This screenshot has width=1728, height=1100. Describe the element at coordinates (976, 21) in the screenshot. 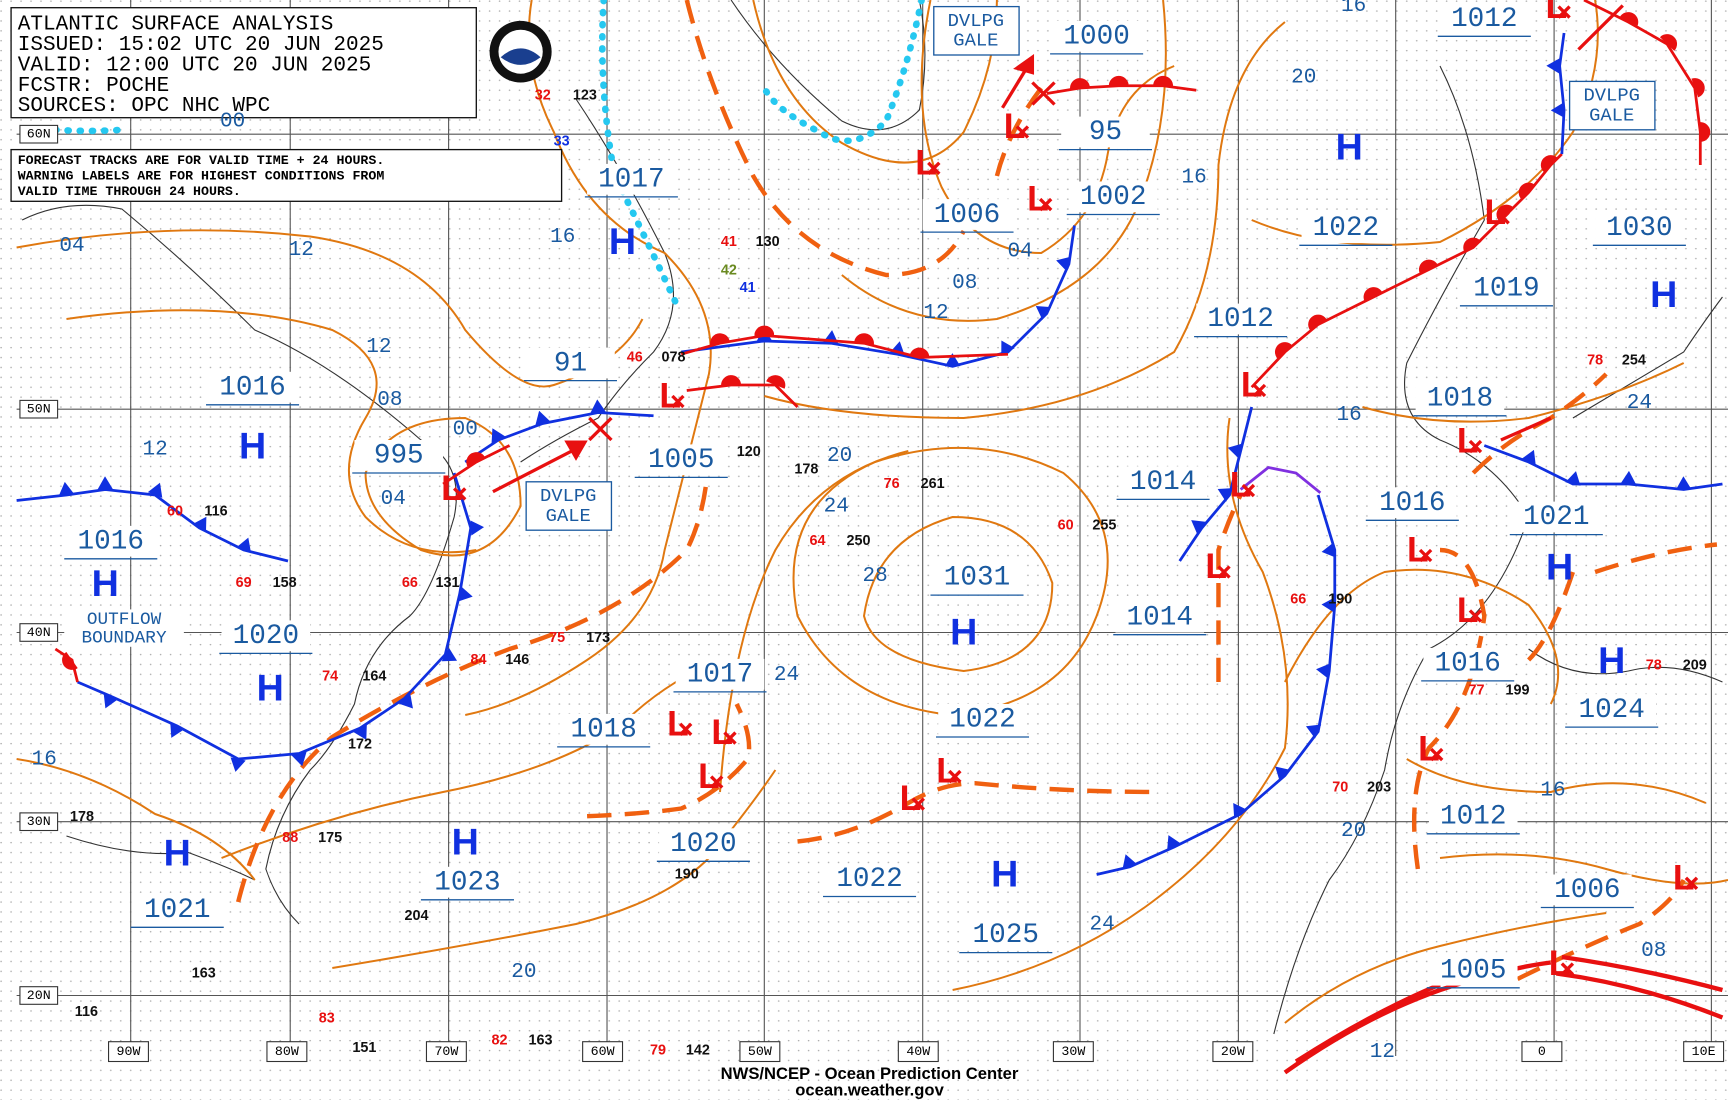

I see `gale-label: DVLPG` at that location.